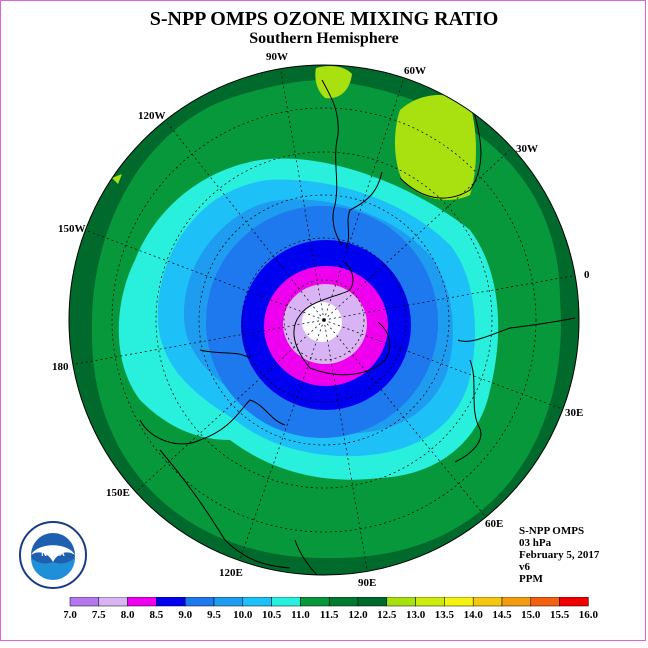 The width and height of the screenshot is (648, 648). Describe the element at coordinates (243, 615) in the screenshot. I see `colorbar-label: 10.0` at that location.